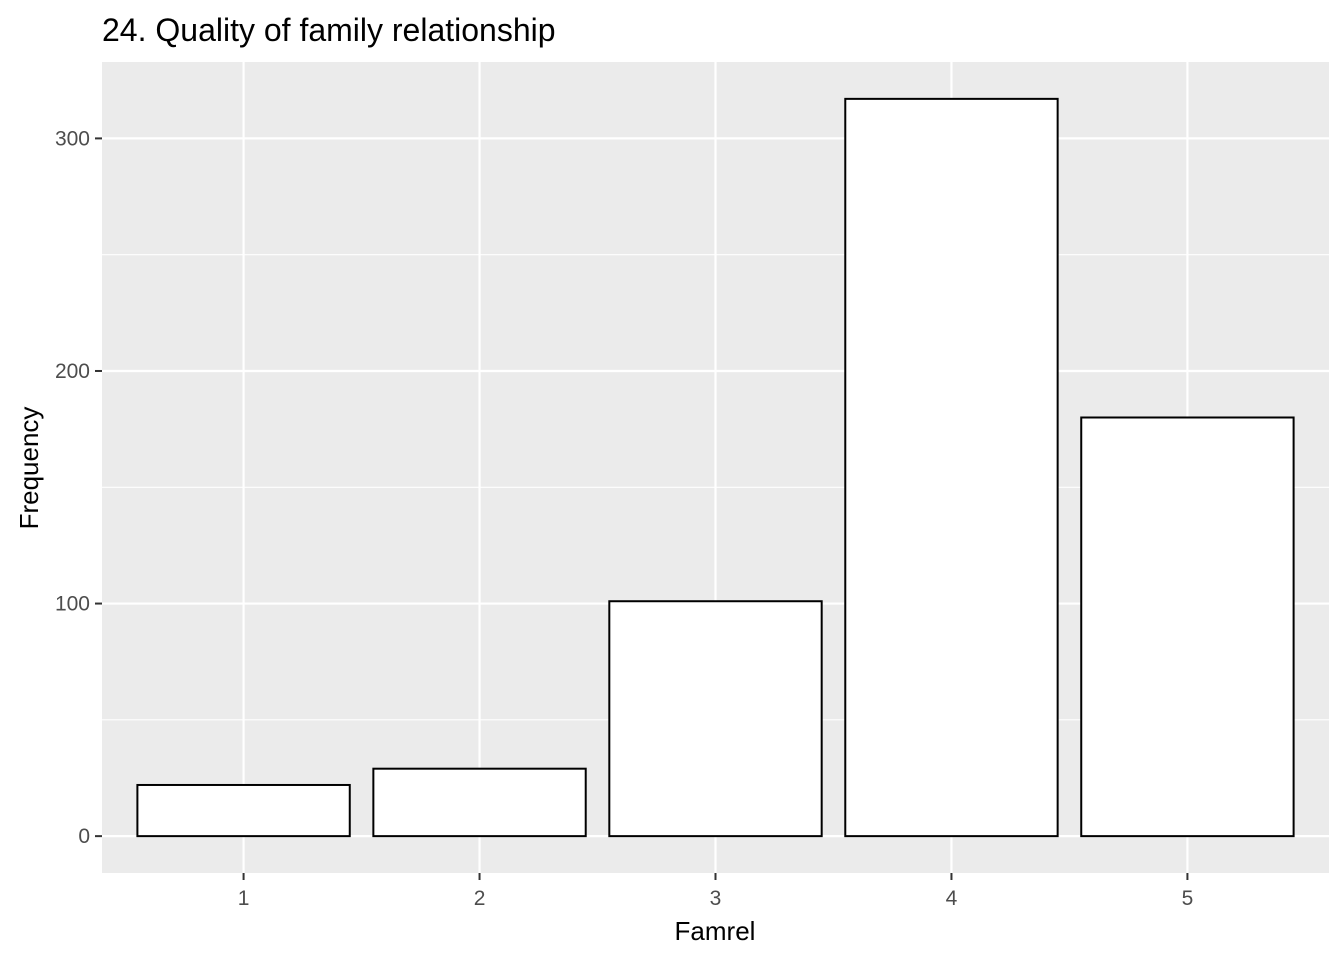 The image size is (1344, 960). Describe the element at coordinates (1188, 898) in the screenshot. I see `x-tick-label: 5` at that location.